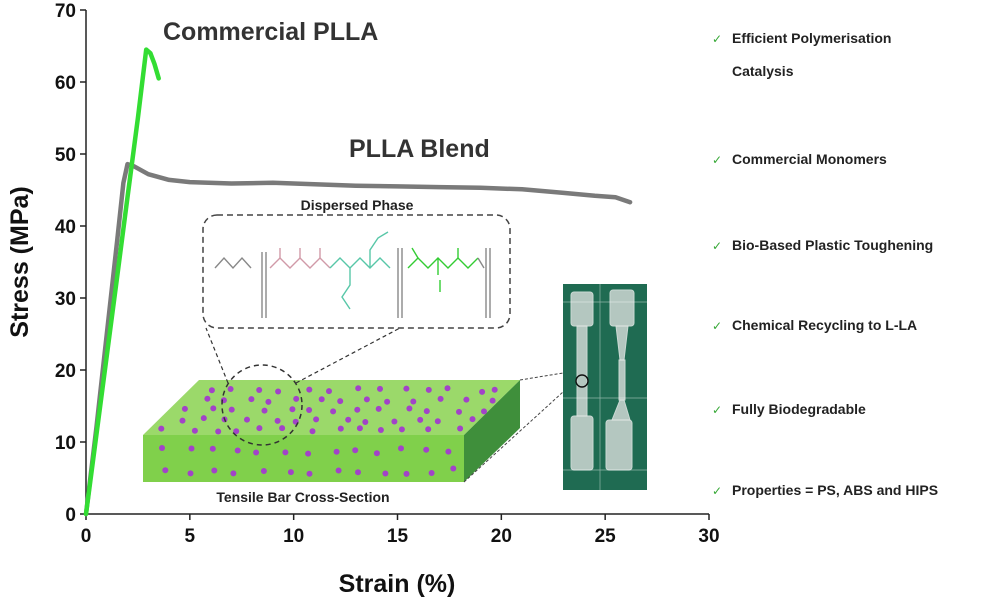  I want to click on feature-item: Fully Biodegradable, so click(799, 409).